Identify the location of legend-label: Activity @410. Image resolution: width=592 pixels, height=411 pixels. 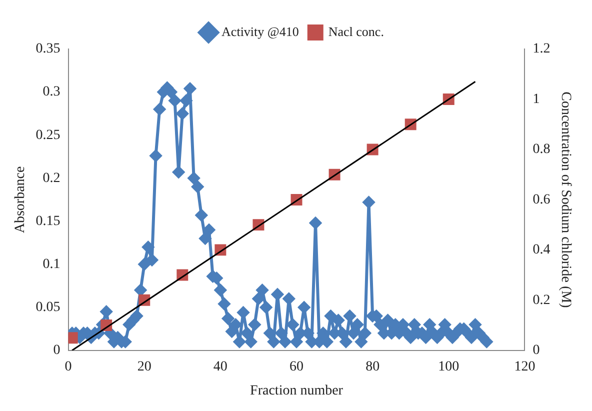
(260, 31).